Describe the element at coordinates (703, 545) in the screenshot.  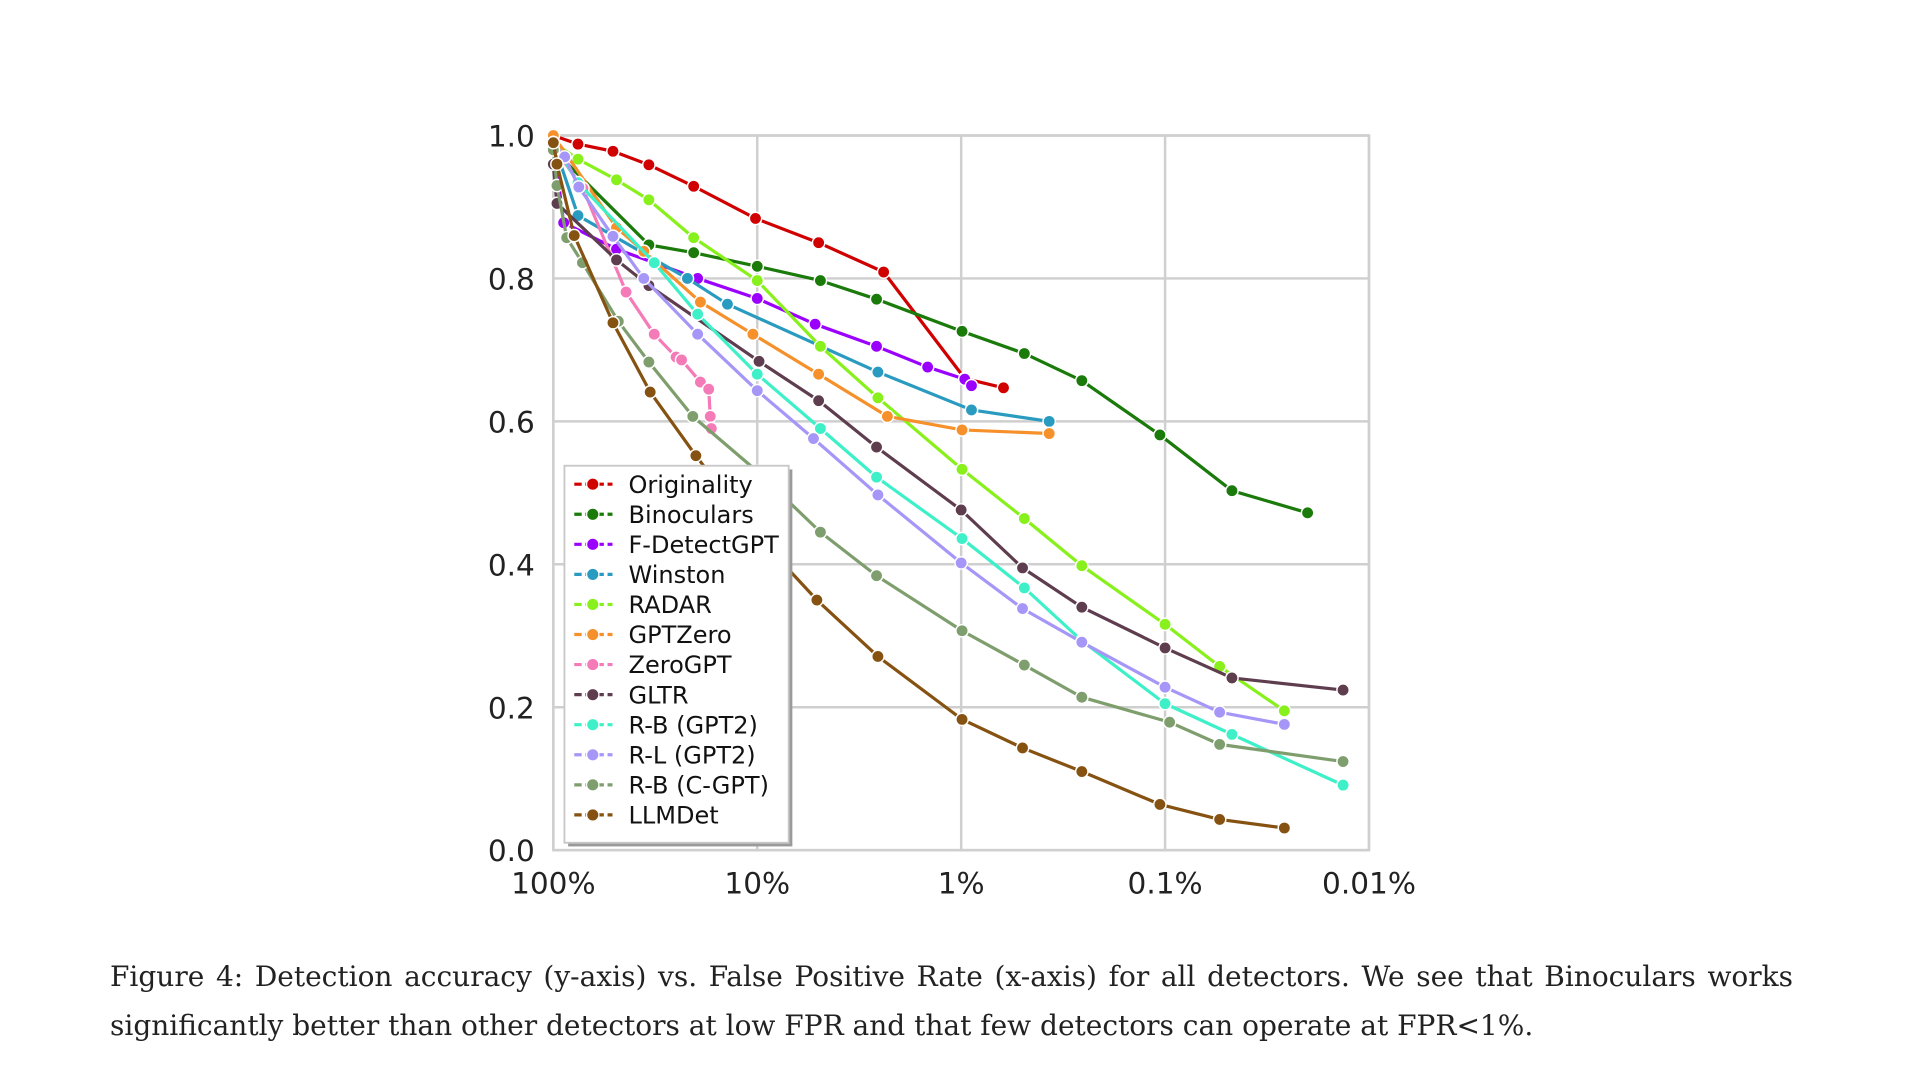
I see `legend-label: F-DetectGPT` at that location.